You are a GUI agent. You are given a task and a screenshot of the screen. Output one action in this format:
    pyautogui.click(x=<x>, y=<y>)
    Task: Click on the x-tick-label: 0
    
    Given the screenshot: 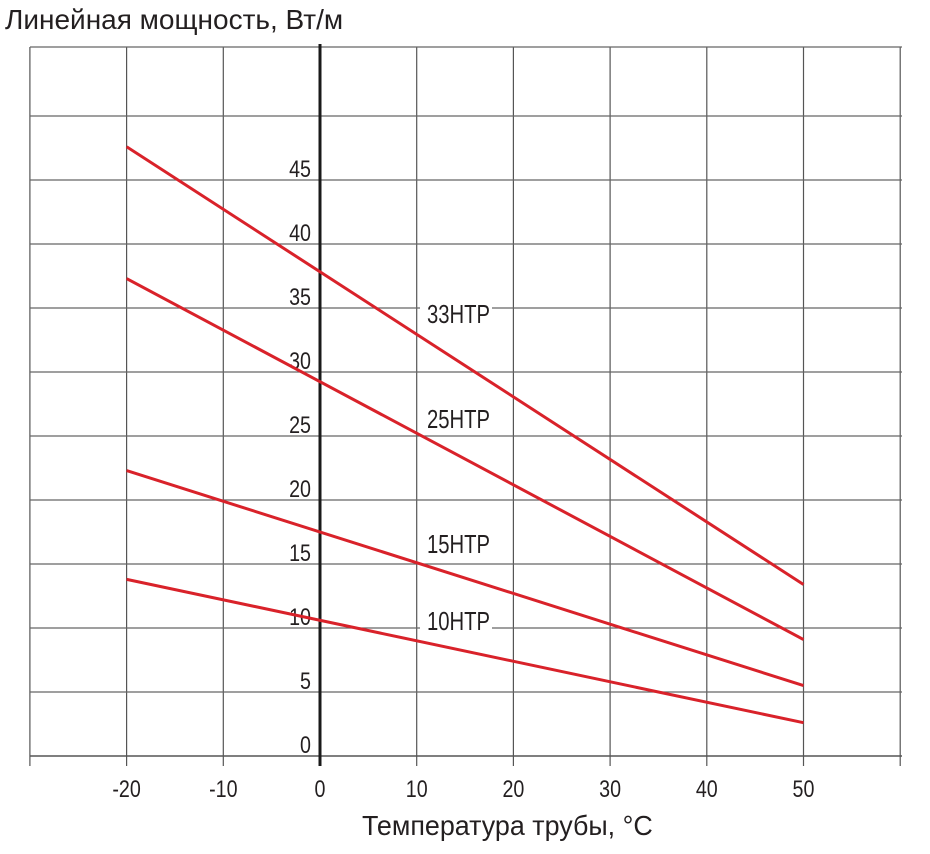 What is the action you would take?
    pyautogui.click(x=320, y=788)
    